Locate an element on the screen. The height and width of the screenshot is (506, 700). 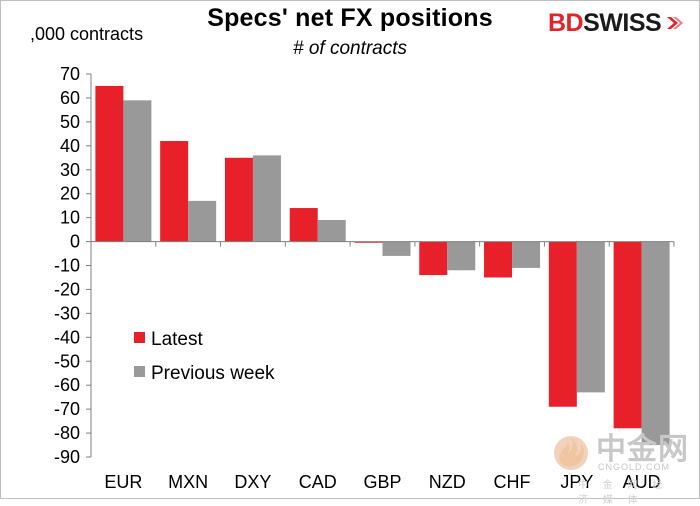
bar-dxy-previous-week is located at coordinates (266, 198).